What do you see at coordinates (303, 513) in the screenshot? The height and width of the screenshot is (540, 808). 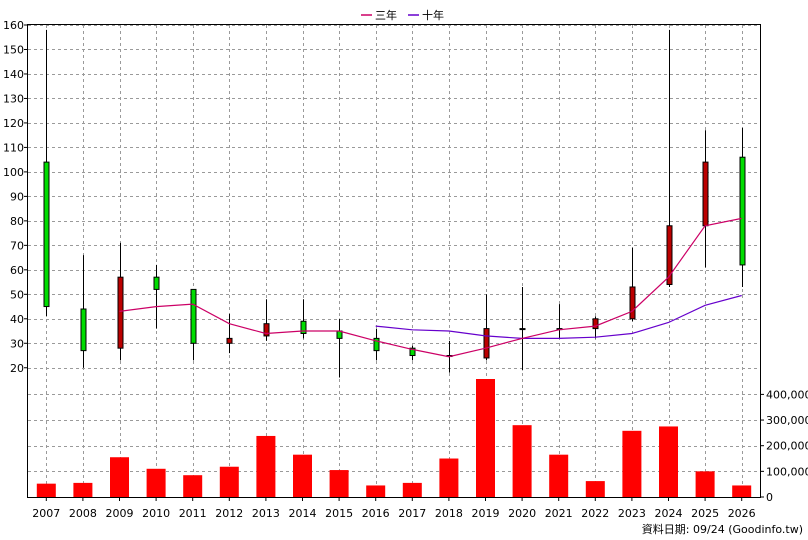 I see `year-tick-label: 2014` at bounding box center [303, 513].